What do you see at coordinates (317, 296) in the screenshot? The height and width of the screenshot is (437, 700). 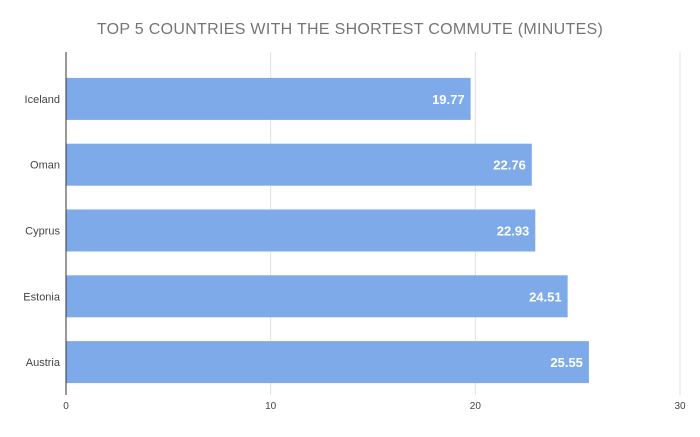 I see `bar-estonia` at bounding box center [317, 296].